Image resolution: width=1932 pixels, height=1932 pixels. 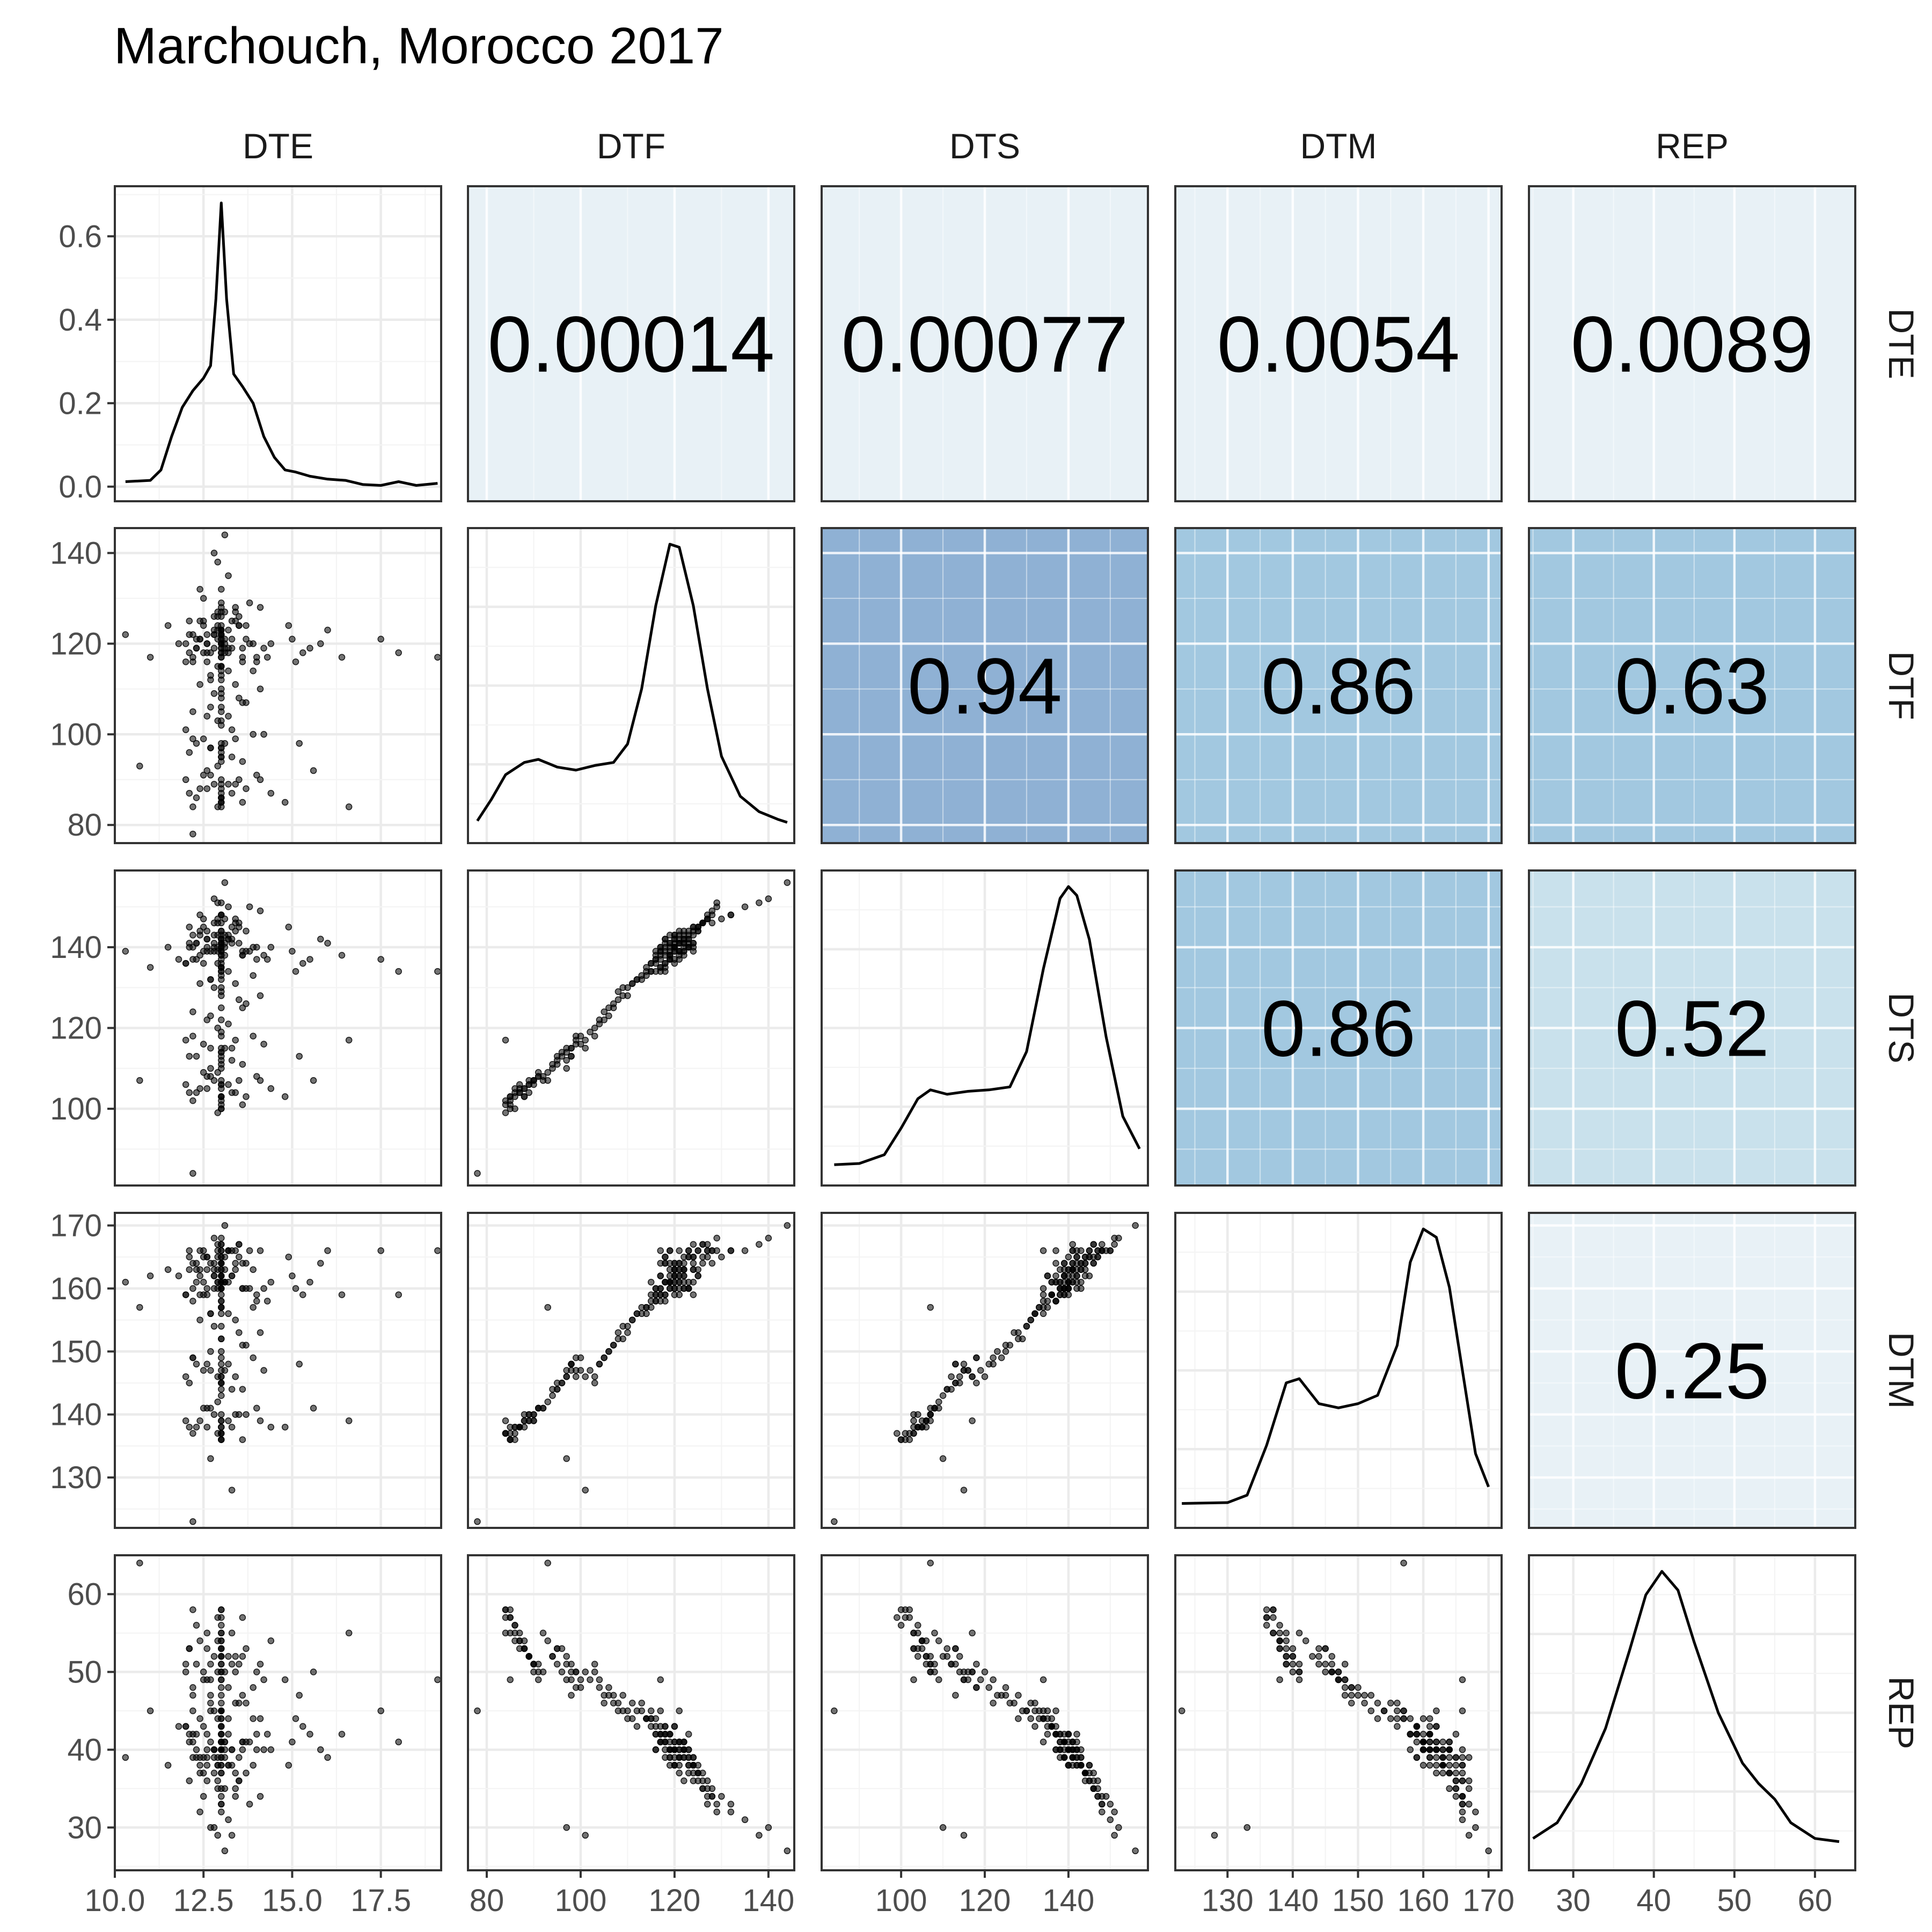 What do you see at coordinates (675, 1900) in the screenshot?
I see `x-tick-label: 120` at bounding box center [675, 1900].